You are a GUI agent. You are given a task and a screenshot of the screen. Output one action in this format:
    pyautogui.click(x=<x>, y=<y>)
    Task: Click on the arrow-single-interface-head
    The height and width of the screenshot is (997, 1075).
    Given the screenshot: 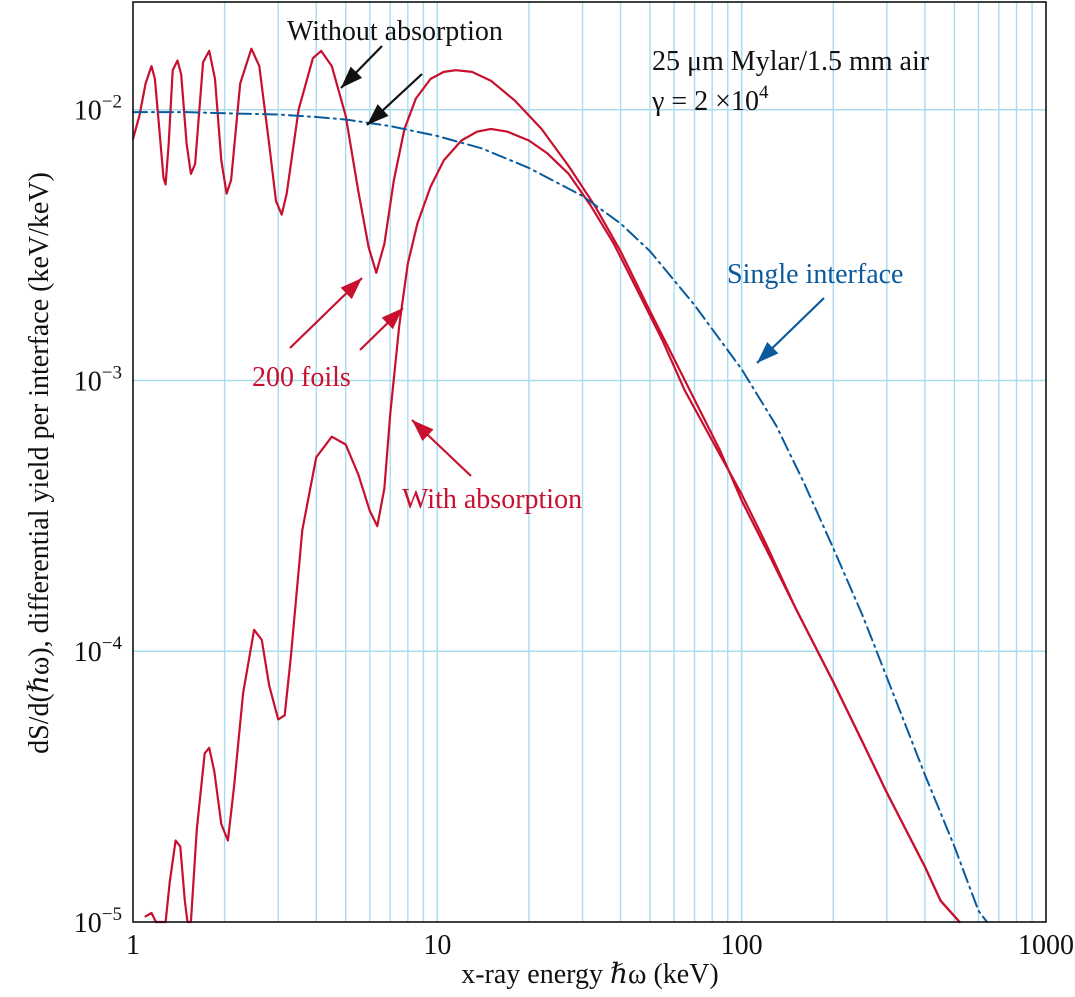 What is the action you would take?
    pyautogui.click(x=768, y=352)
    